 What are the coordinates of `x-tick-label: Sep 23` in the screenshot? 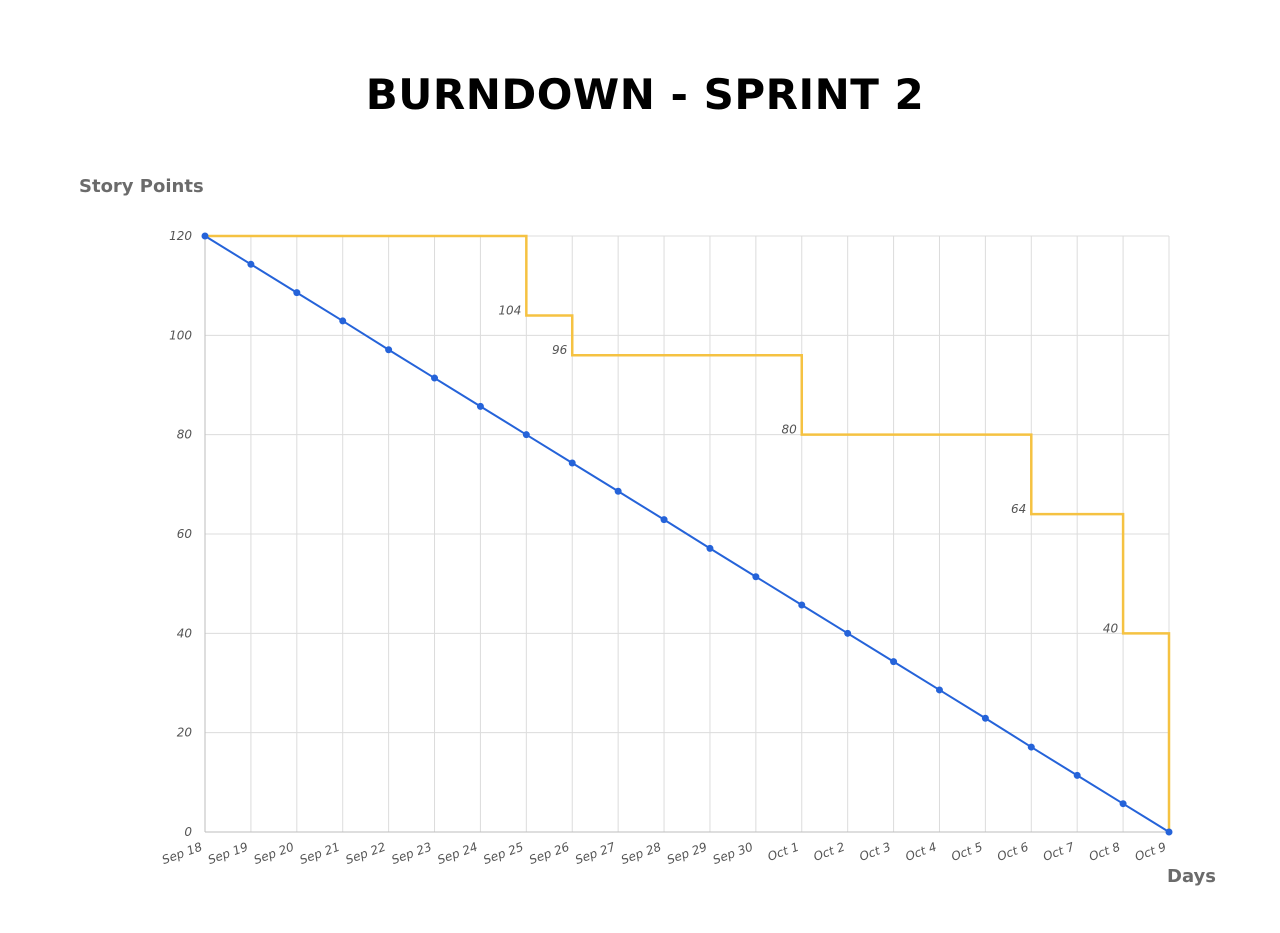 It's located at (412, 853).